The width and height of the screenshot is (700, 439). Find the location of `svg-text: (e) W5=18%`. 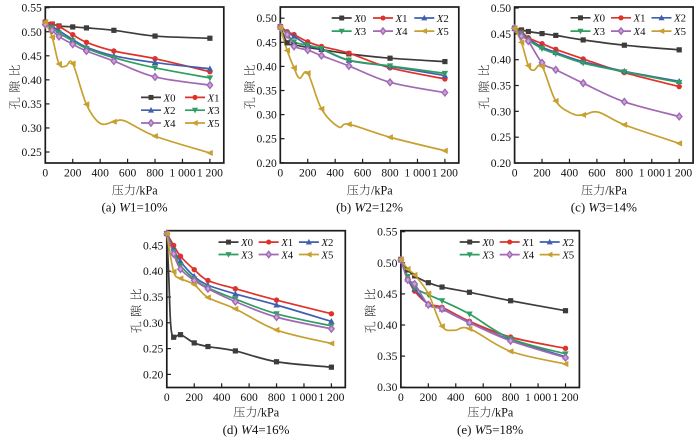

svg-text: (e) W5=18% is located at coordinates (490, 429).